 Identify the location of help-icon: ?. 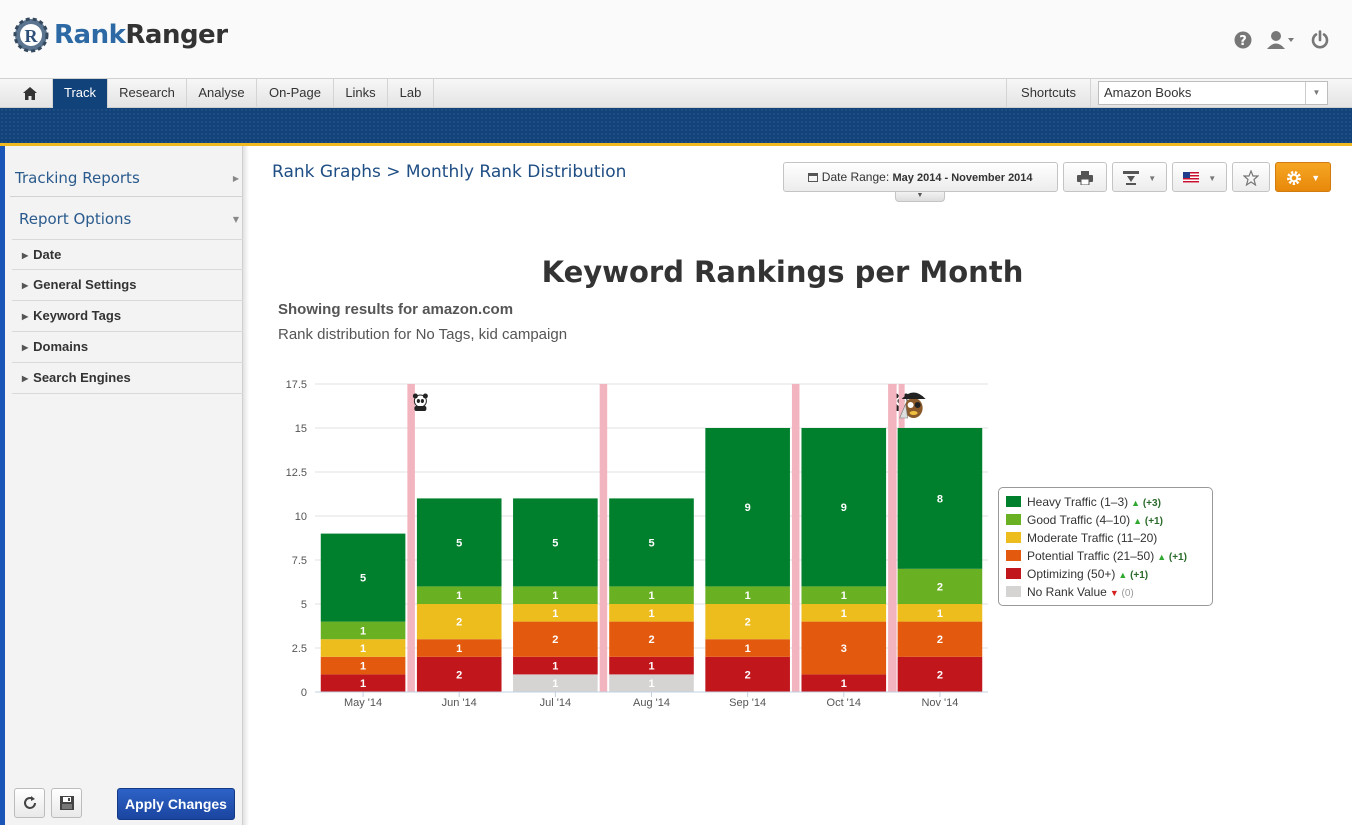
(1243, 40).